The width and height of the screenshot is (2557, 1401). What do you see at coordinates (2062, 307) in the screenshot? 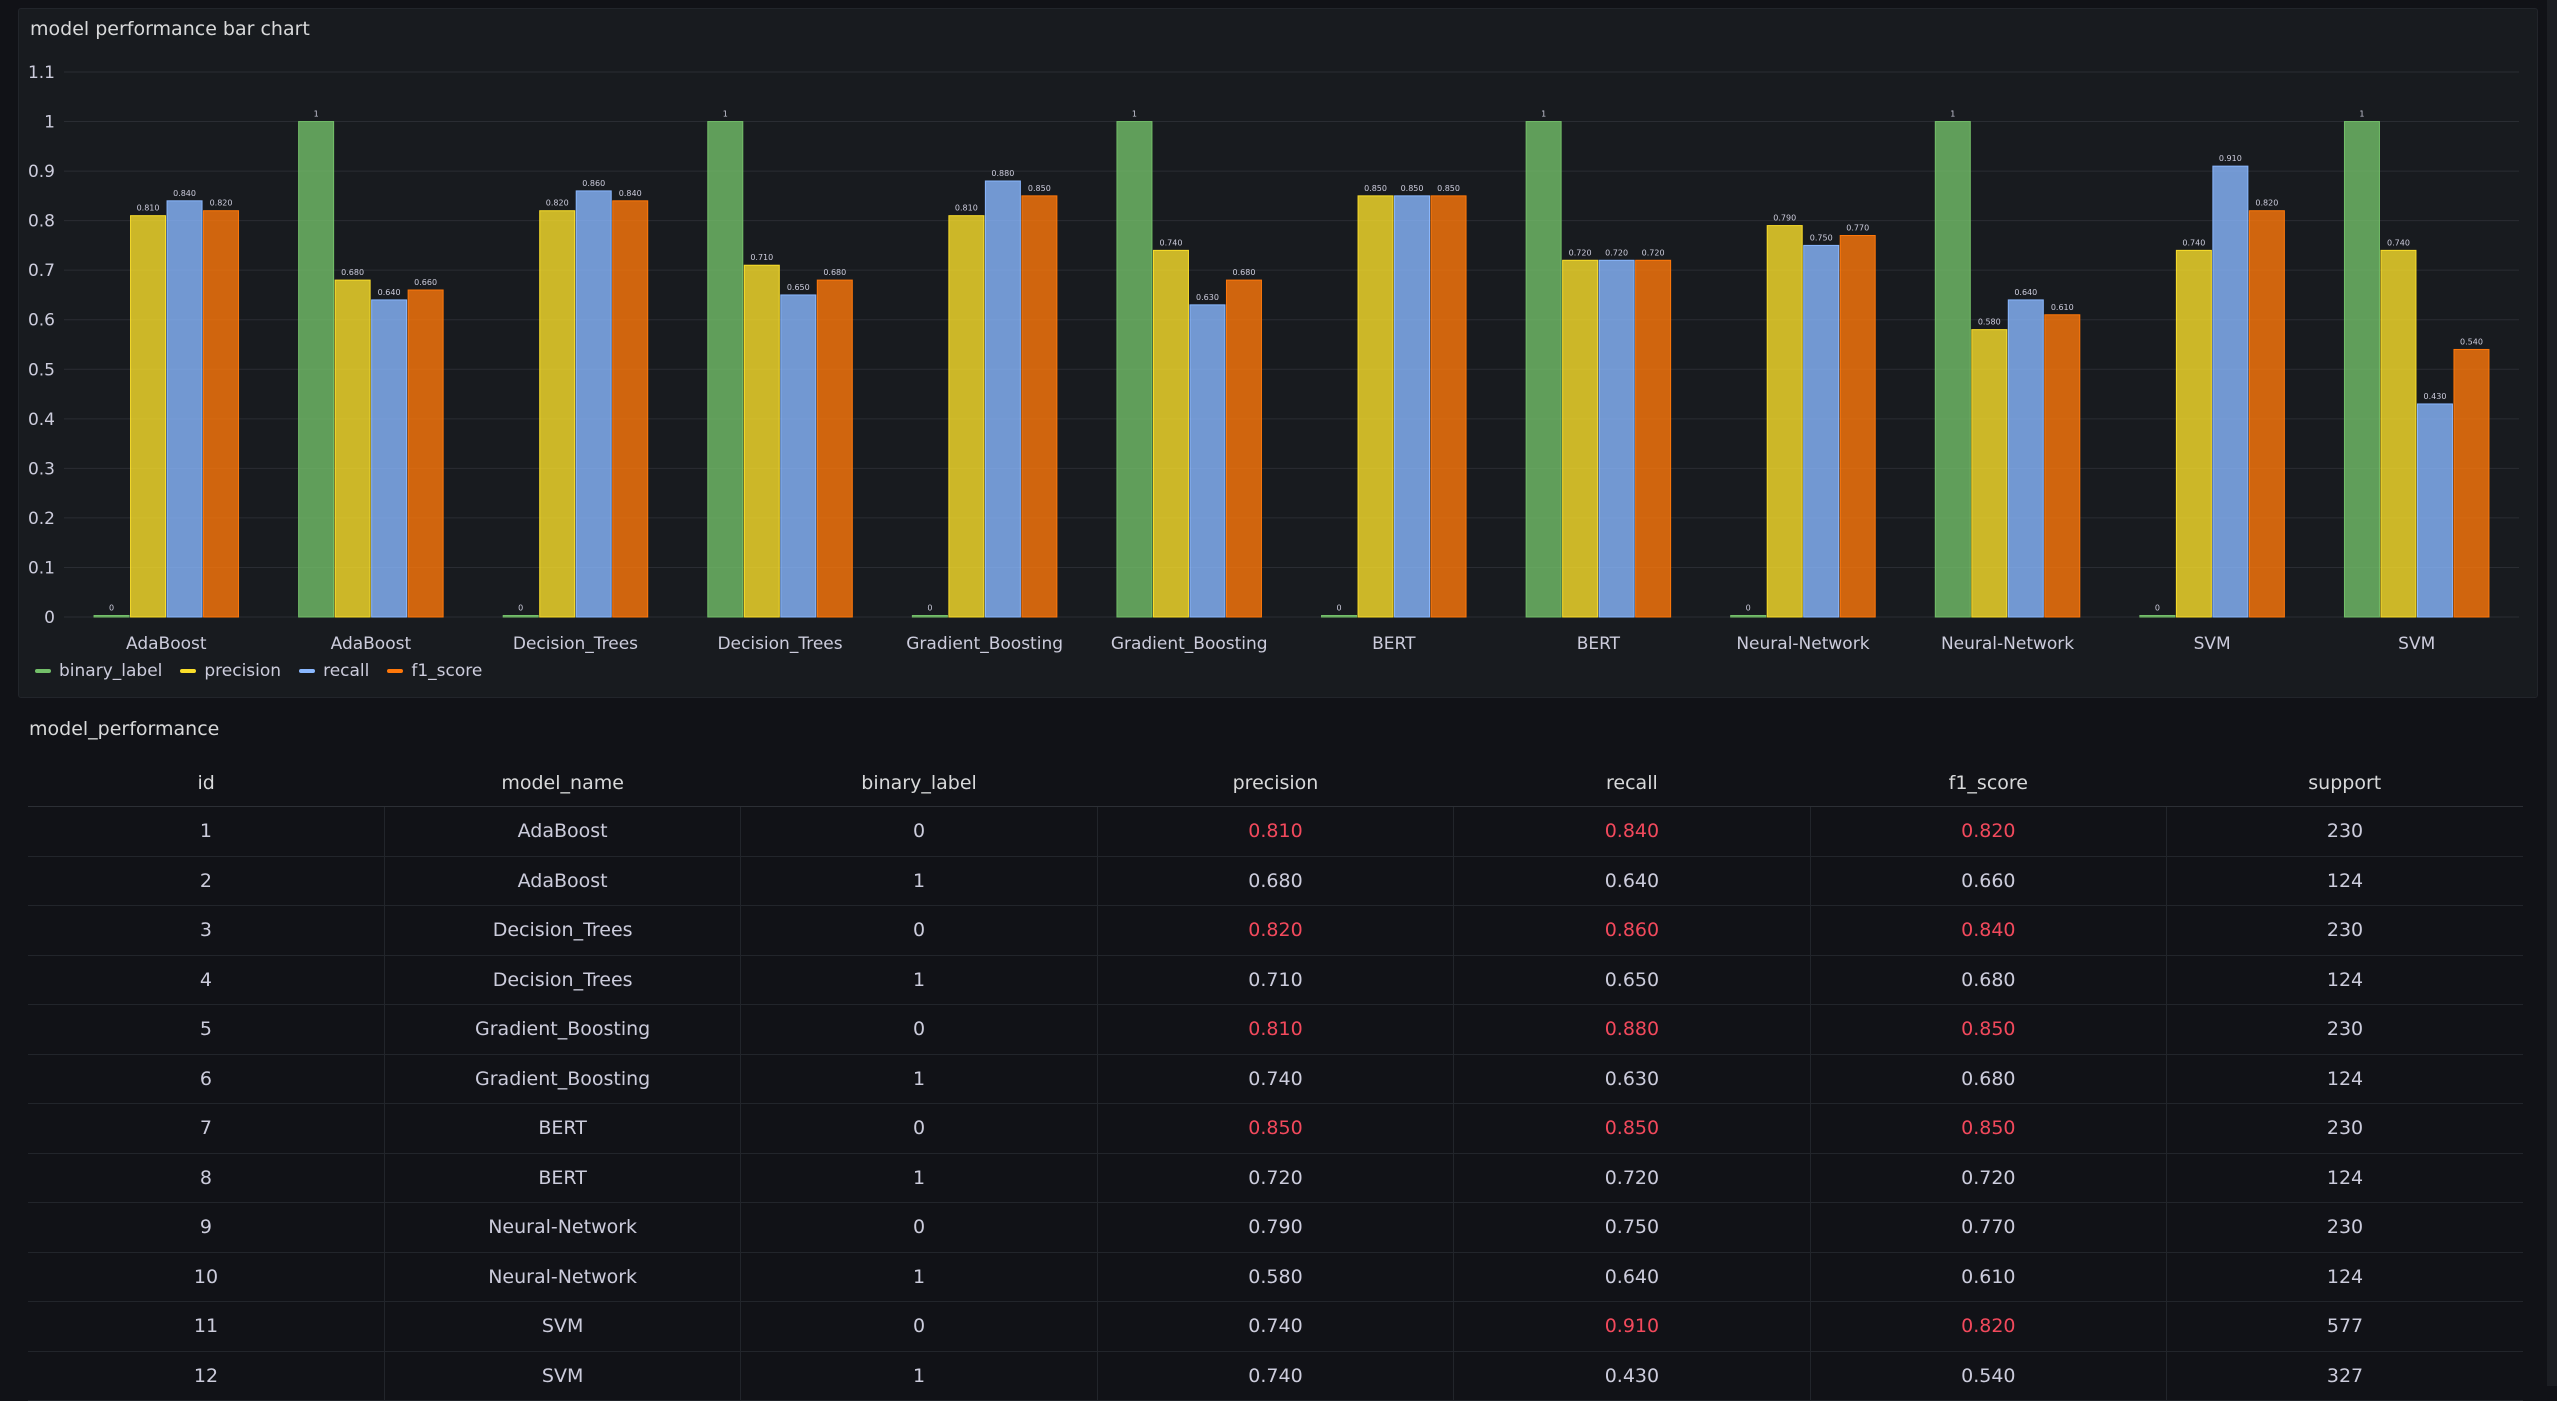
I see `bar-value-label: 0.610` at bounding box center [2062, 307].